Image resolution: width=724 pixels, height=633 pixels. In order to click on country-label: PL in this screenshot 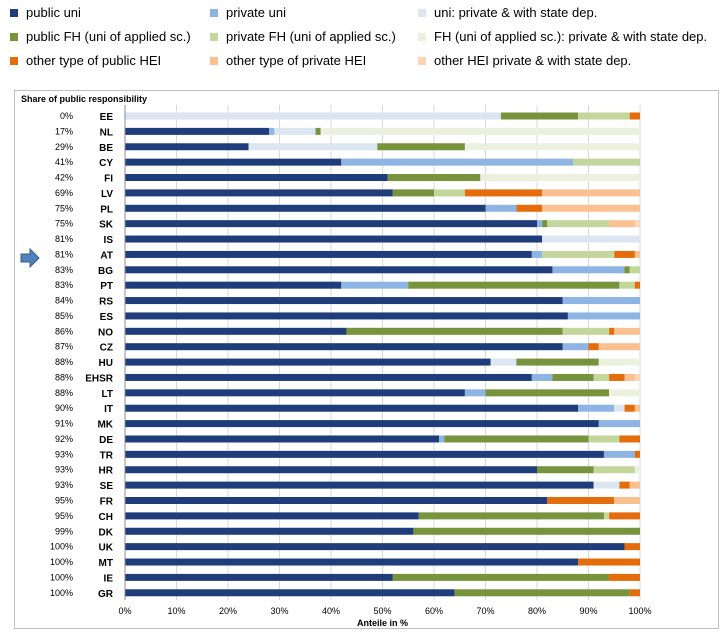, I will do `click(106, 209)`.